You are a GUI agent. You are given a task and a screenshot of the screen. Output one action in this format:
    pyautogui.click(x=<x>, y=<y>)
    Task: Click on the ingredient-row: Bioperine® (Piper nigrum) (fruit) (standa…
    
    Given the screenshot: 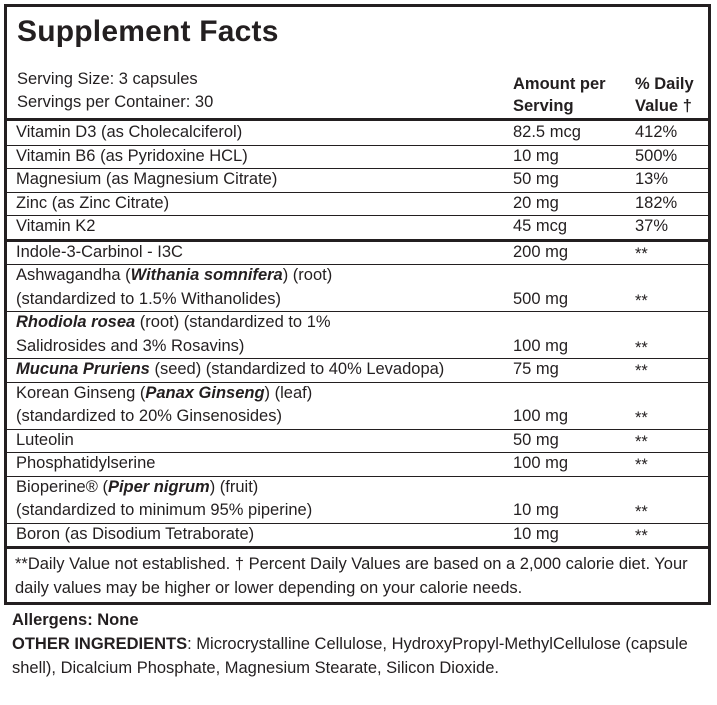 What is the action you would take?
    pyautogui.click(x=357, y=499)
    